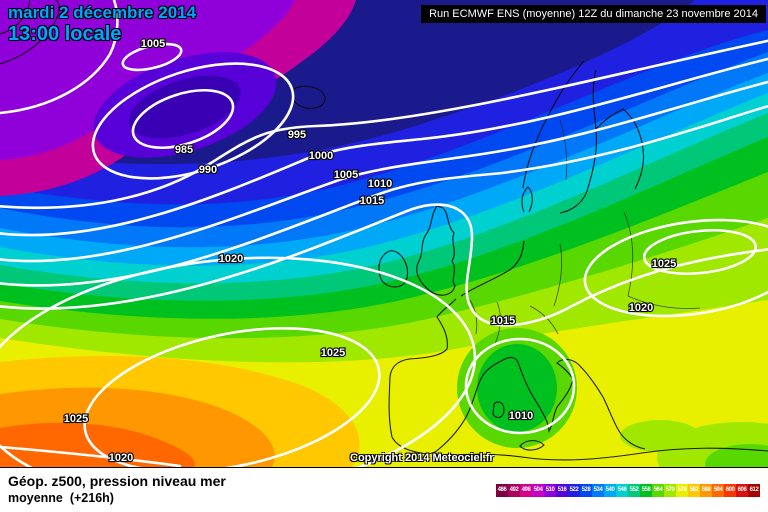 The width and height of the screenshot is (768, 512). What do you see at coordinates (682, 490) in the screenshot?
I see `legend-cell: 576` at bounding box center [682, 490].